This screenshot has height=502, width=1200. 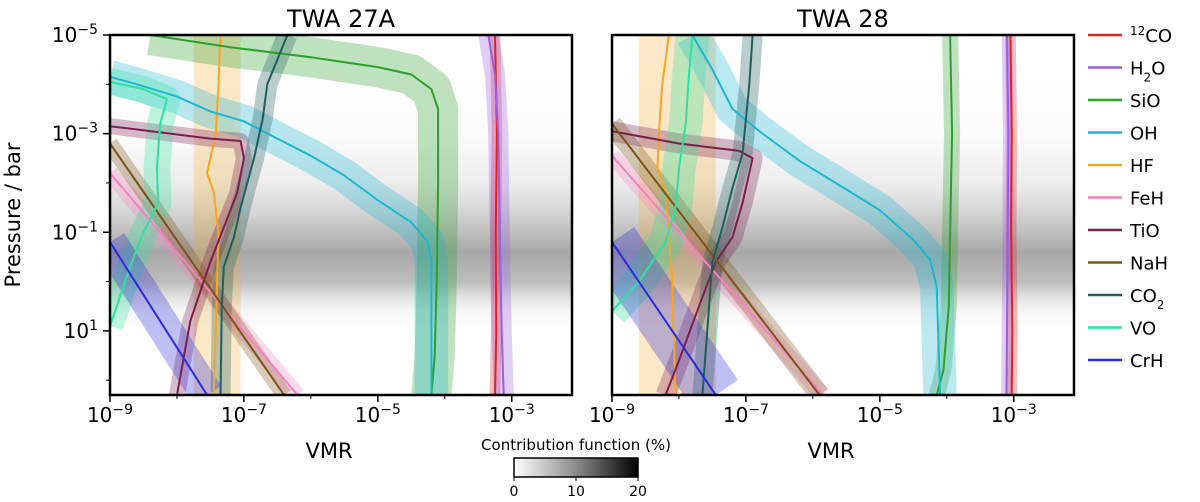 What do you see at coordinates (81, 330) in the screenshot?
I see `y-tick-label: 10¹` at bounding box center [81, 330].